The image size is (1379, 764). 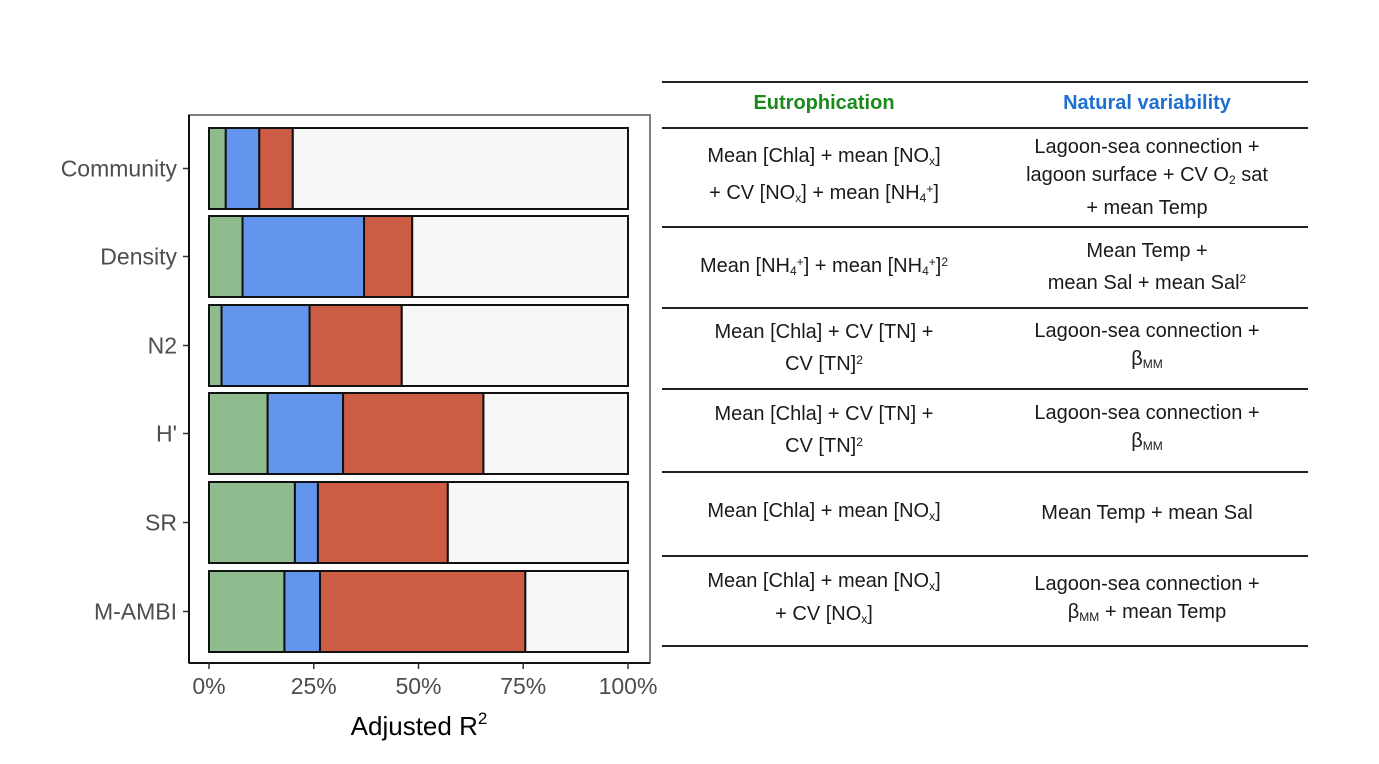 I want to click on x-tick-label: 75%, so click(x=523, y=686).